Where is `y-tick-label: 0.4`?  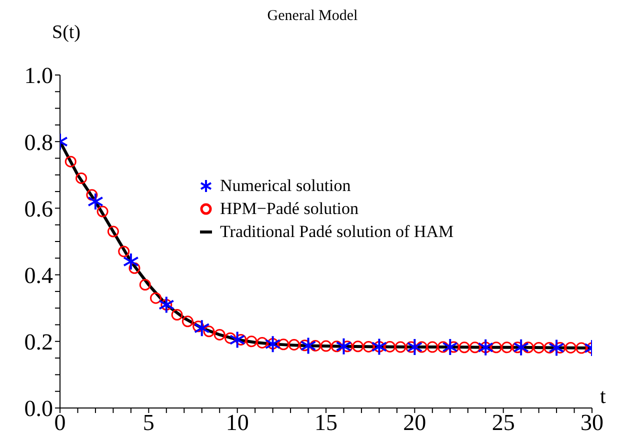
y-tick-label: 0.4 is located at coordinates (39, 275).